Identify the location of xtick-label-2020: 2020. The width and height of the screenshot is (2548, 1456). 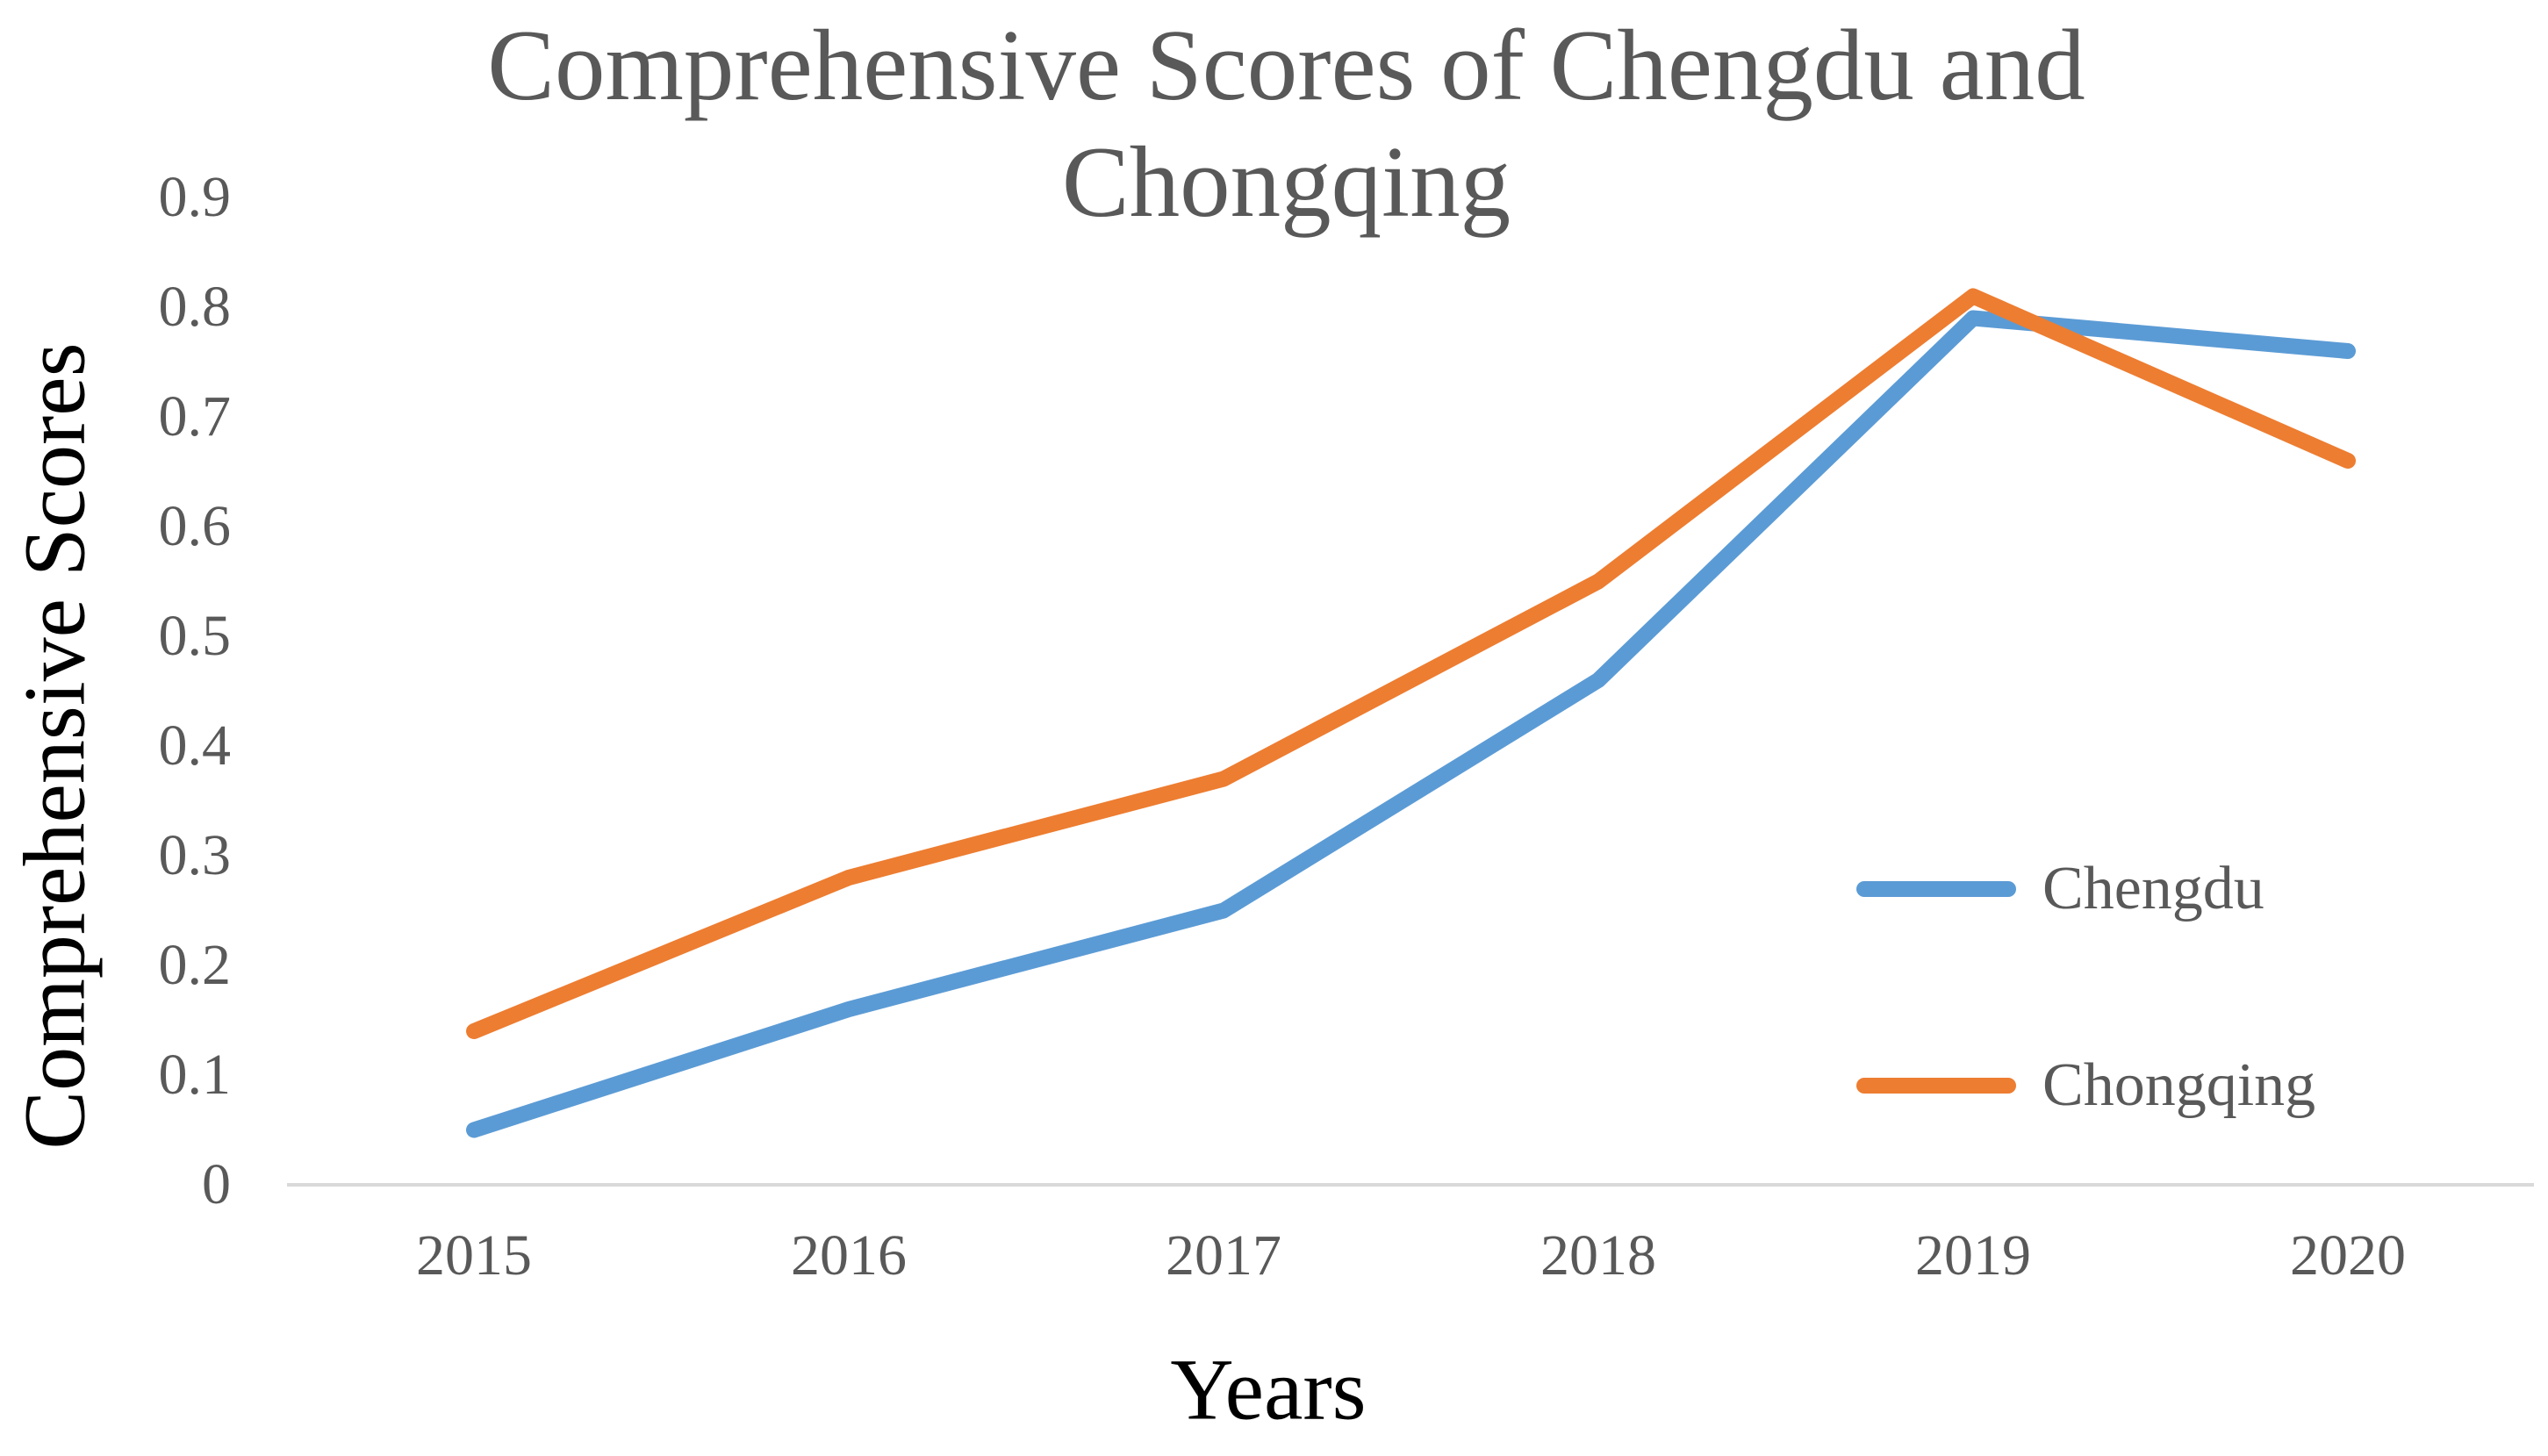
(2348, 1255).